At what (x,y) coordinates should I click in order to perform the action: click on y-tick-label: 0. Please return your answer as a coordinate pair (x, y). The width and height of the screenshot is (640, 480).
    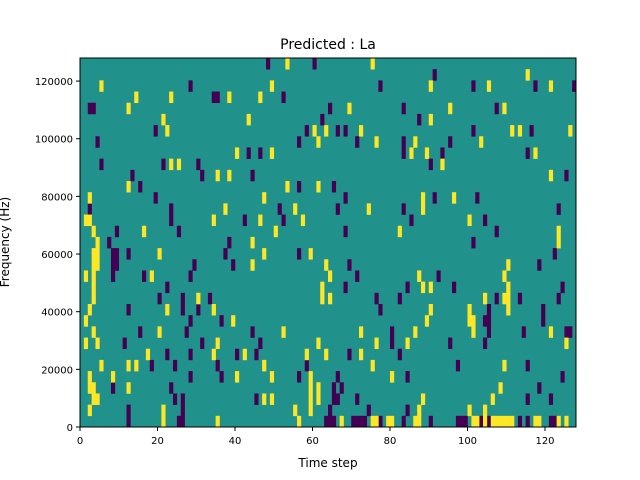
    Looking at the image, I should click on (70, 428).